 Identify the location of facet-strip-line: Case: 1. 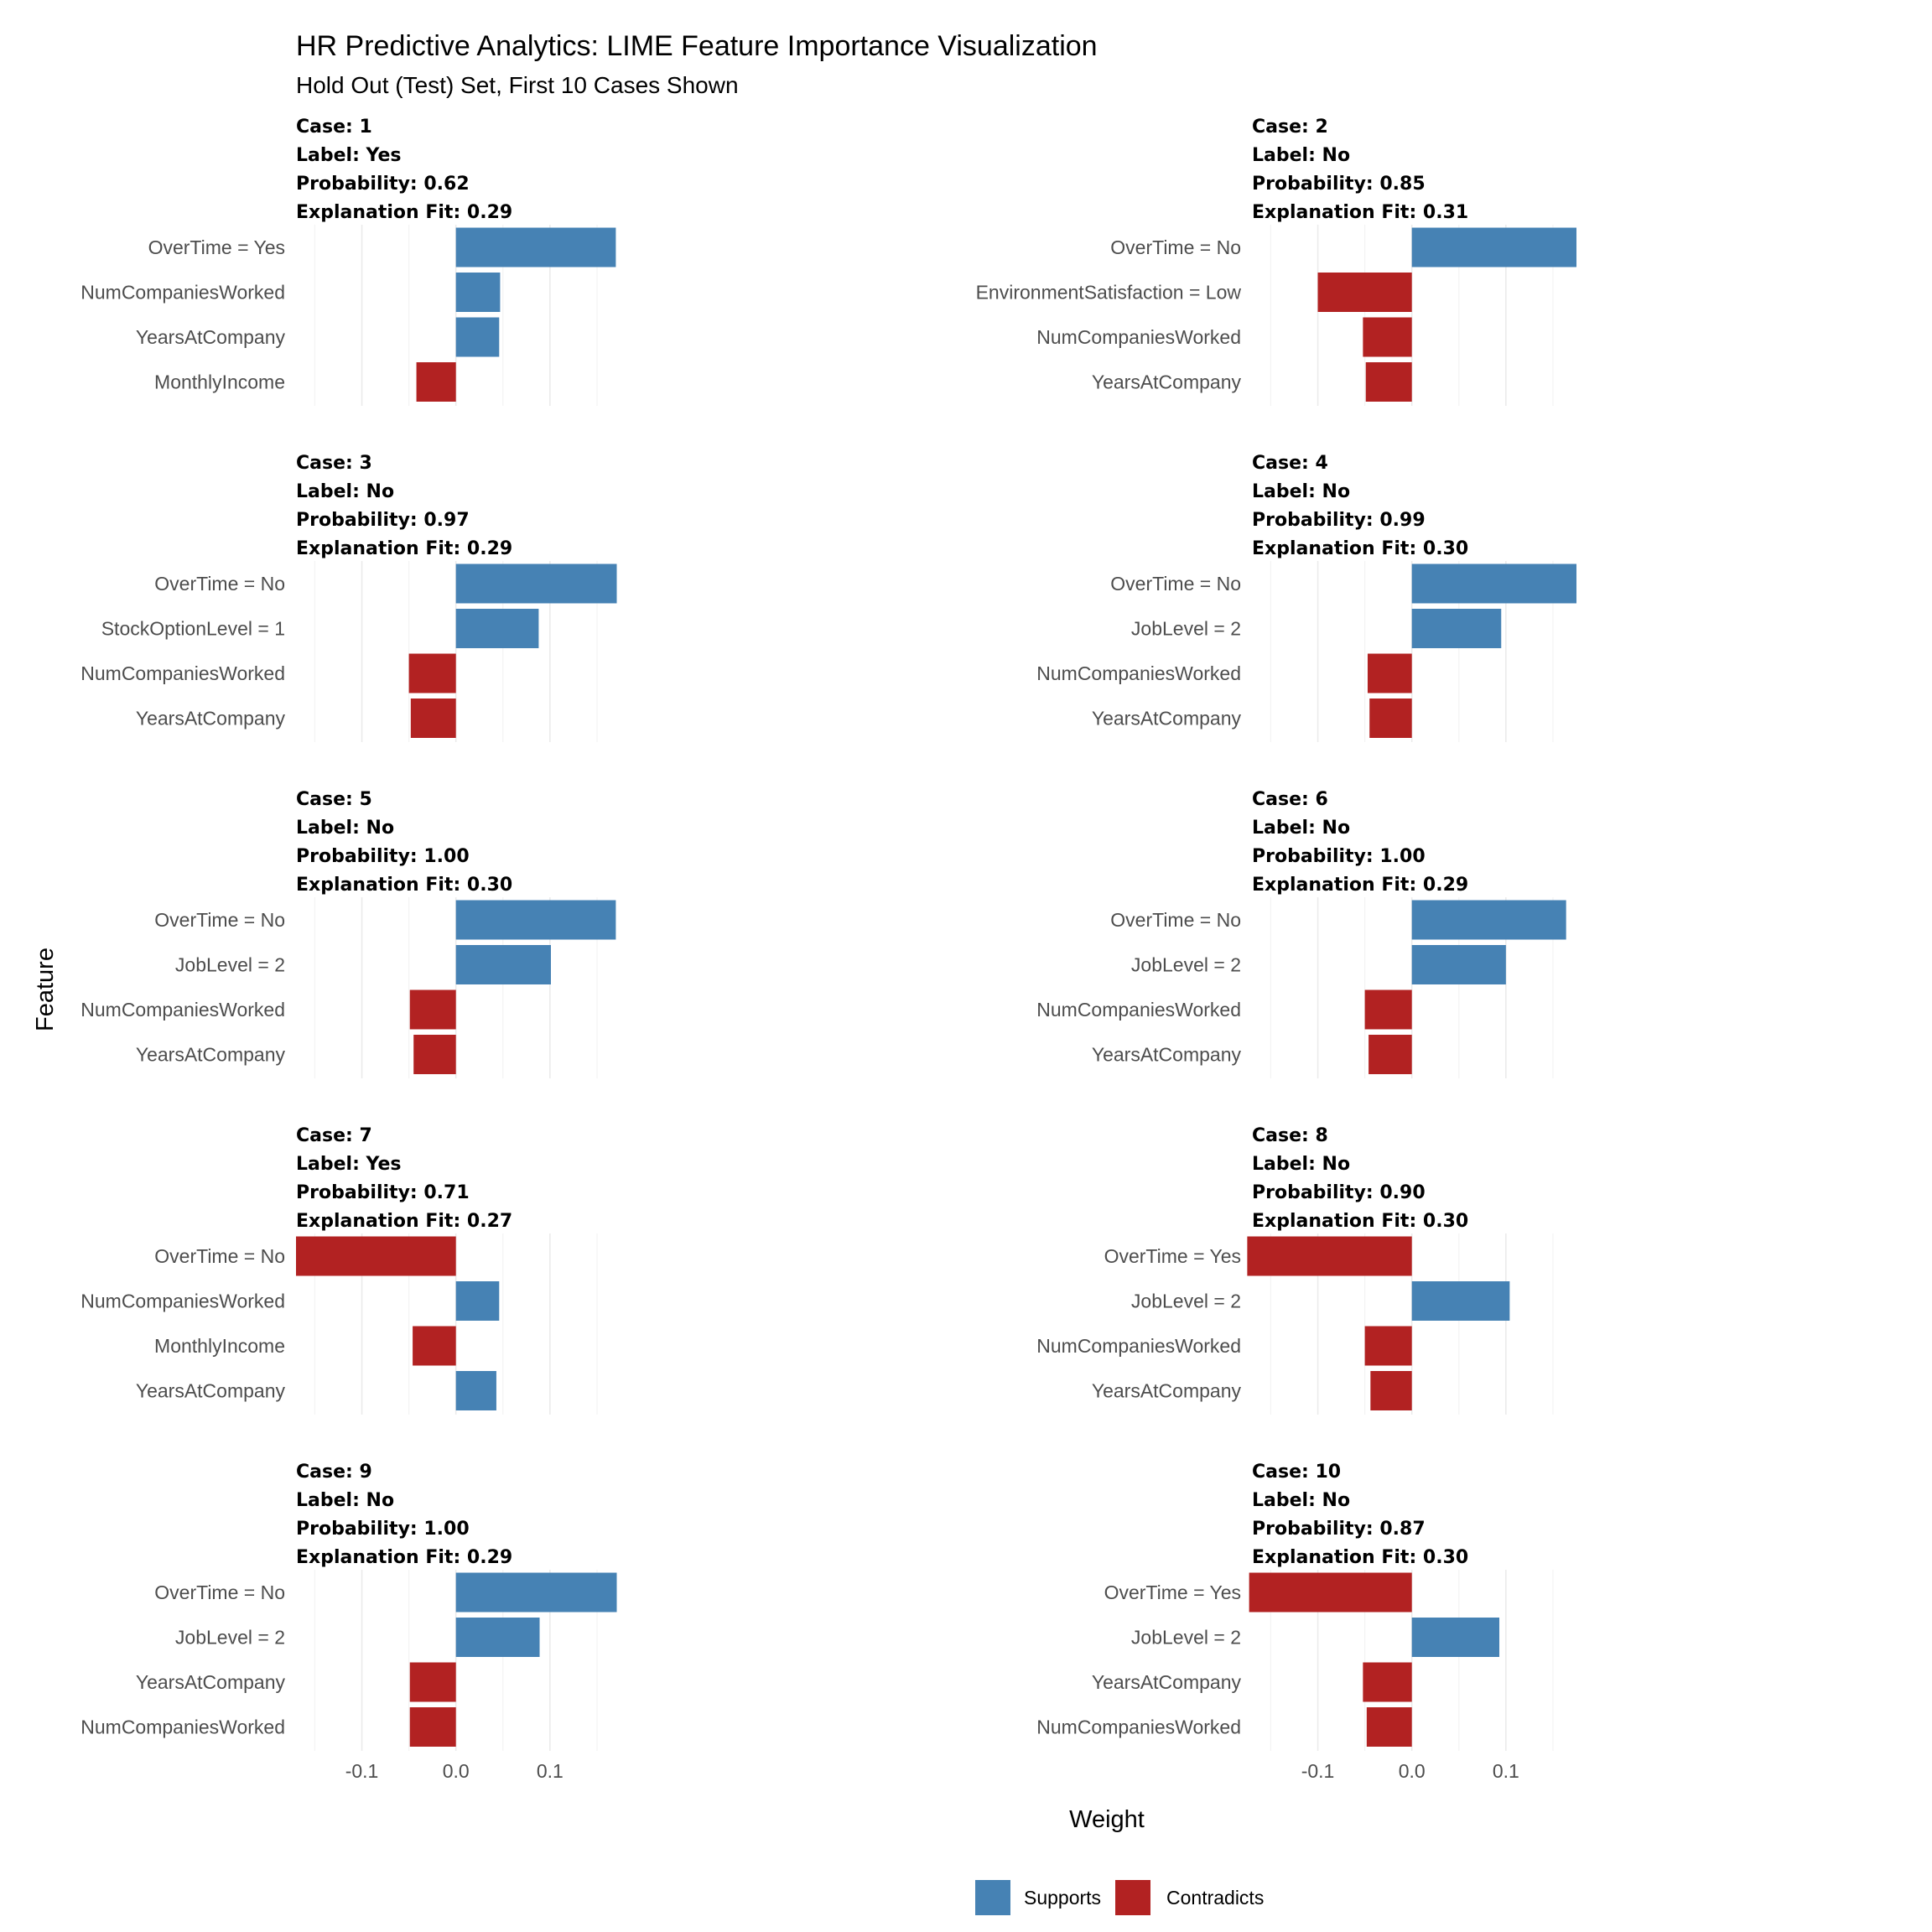
(334, 127).